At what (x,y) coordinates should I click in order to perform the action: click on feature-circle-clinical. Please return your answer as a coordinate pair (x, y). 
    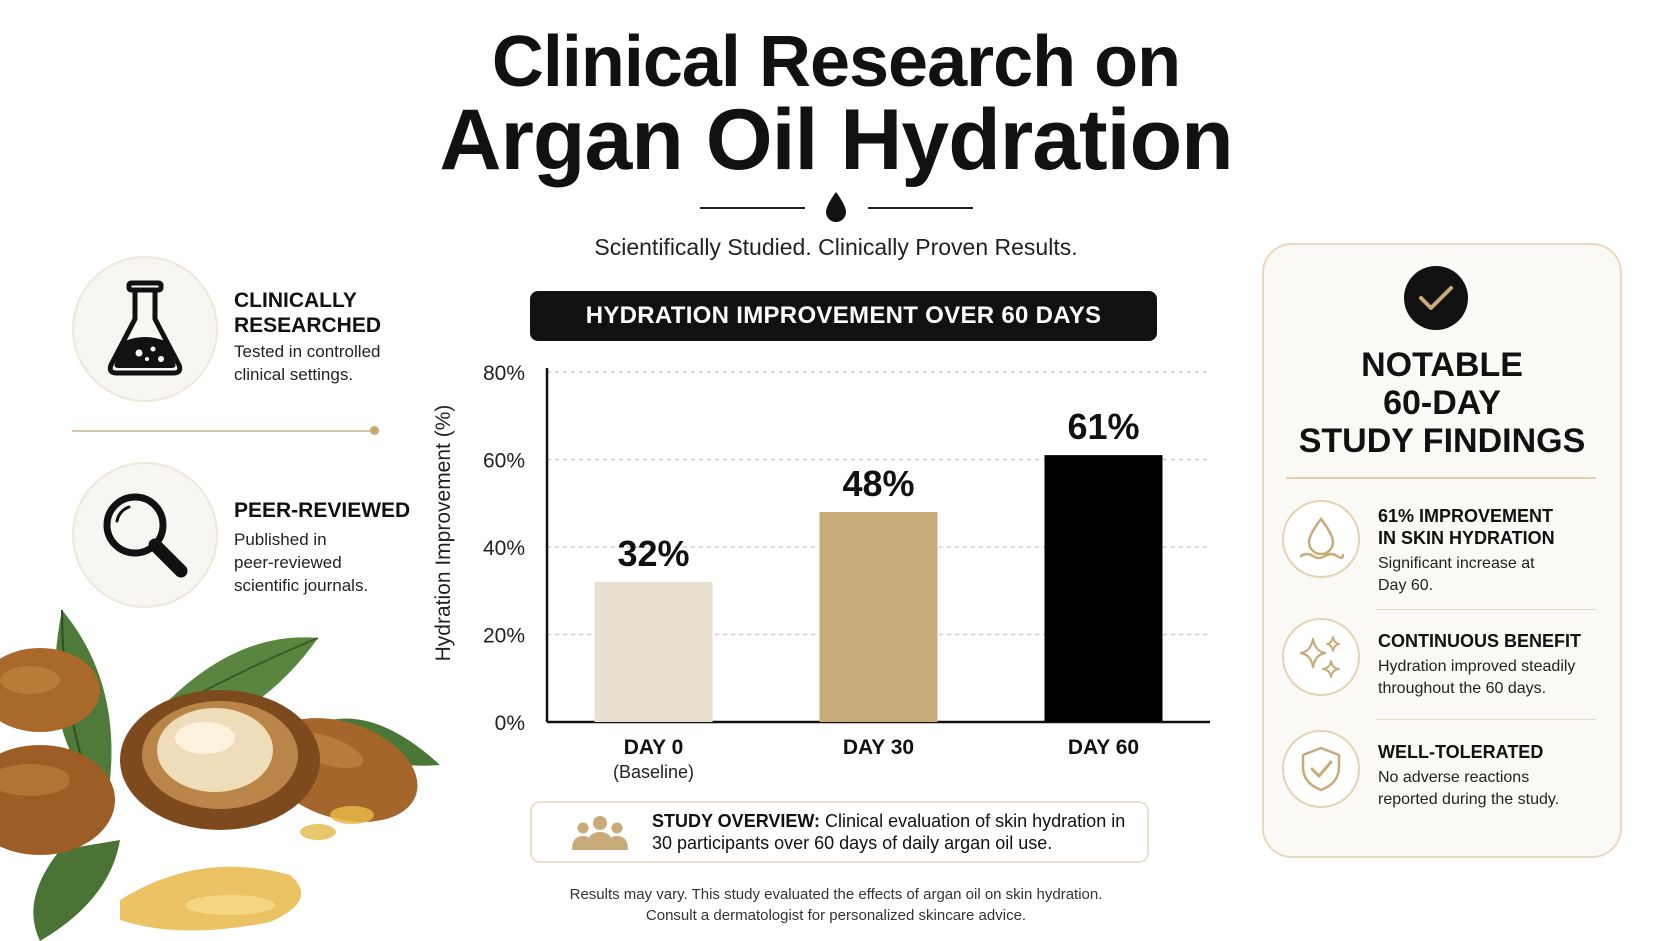
    Looking at the image, I should click on (145, 329).